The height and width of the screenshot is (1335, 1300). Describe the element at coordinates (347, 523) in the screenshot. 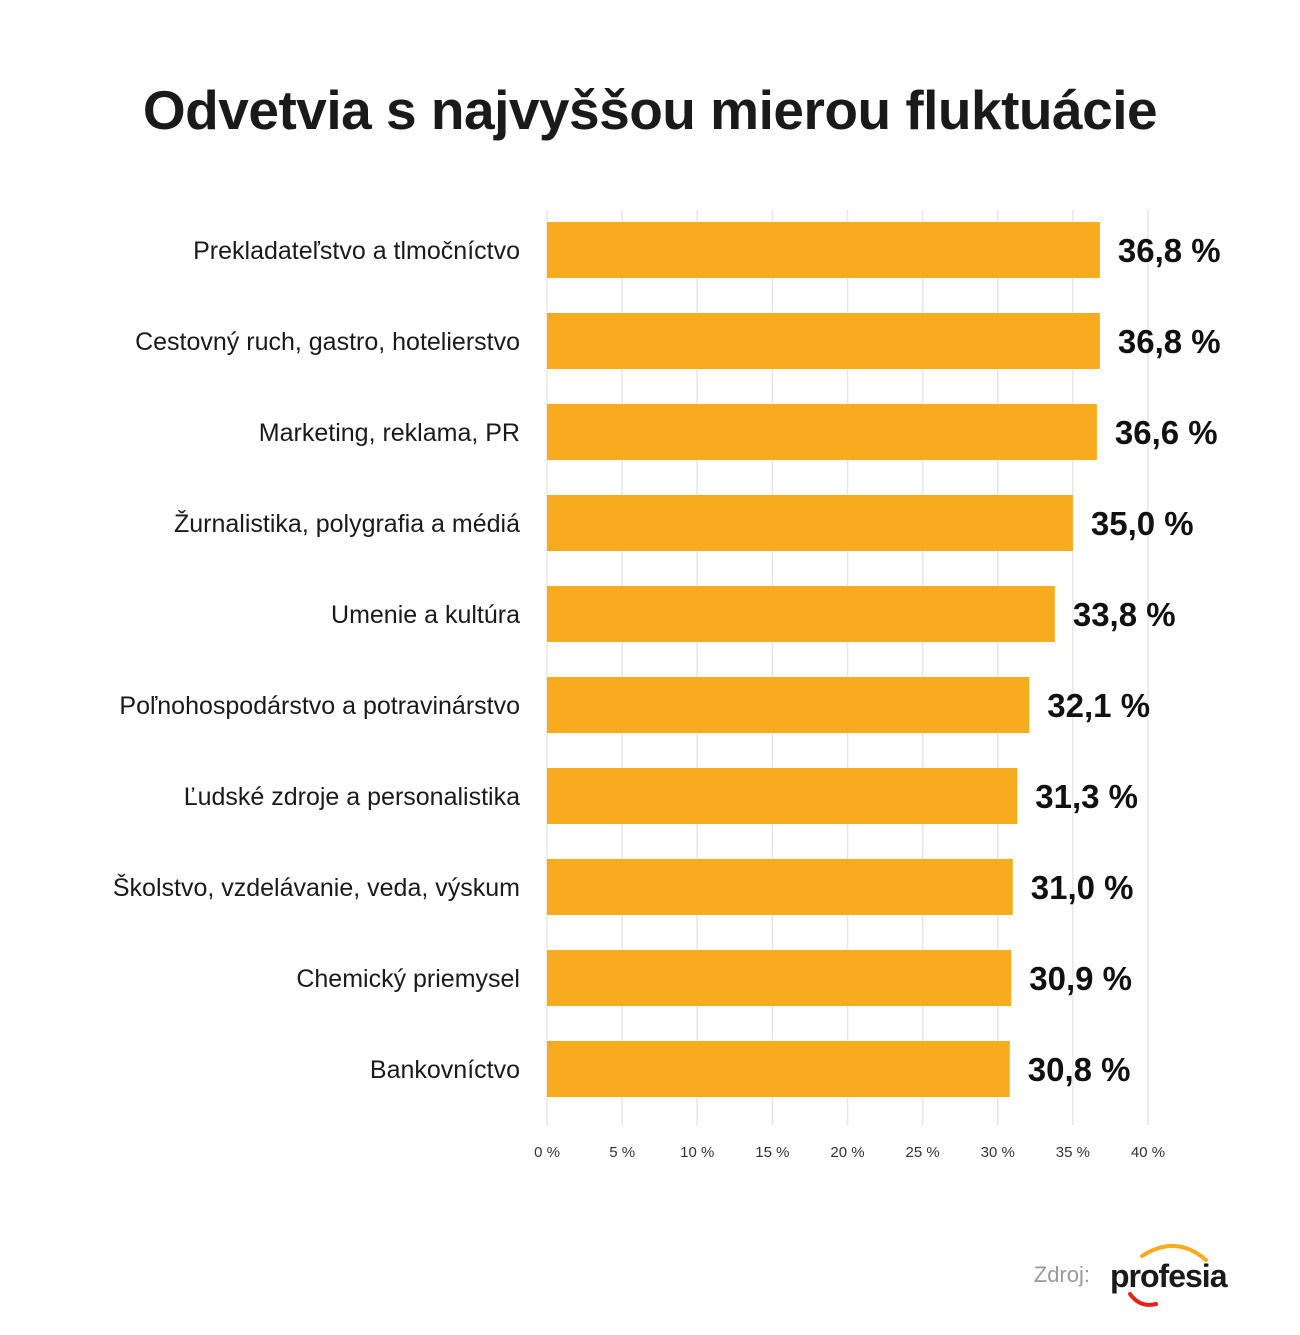

I see `category-label: Žurnalistika, polygrafia a médiá` at that location.